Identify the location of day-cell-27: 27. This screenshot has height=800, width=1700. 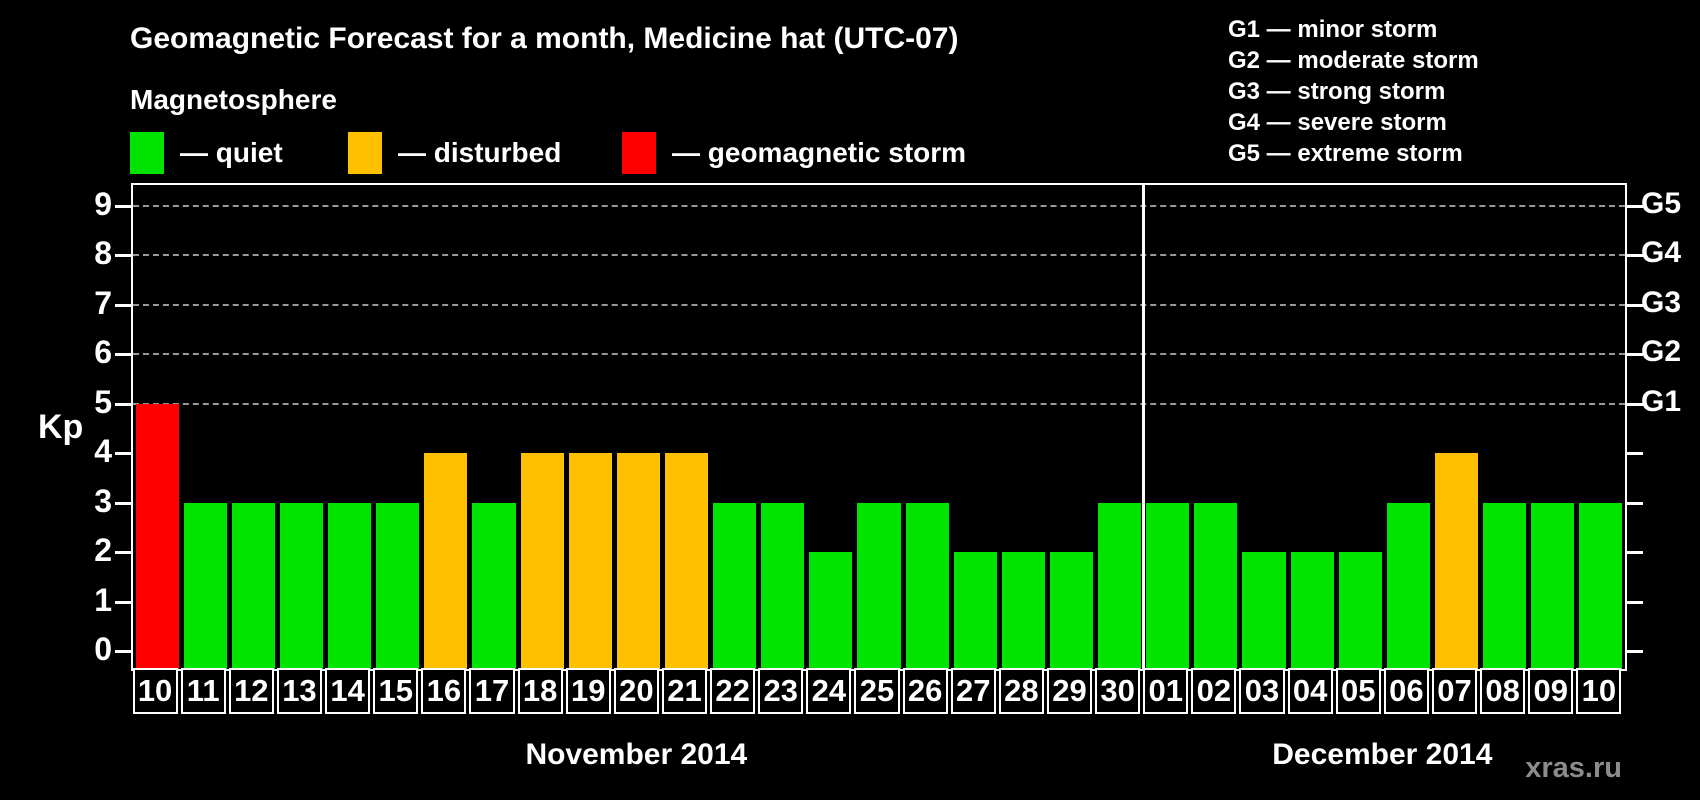
(973, 691).